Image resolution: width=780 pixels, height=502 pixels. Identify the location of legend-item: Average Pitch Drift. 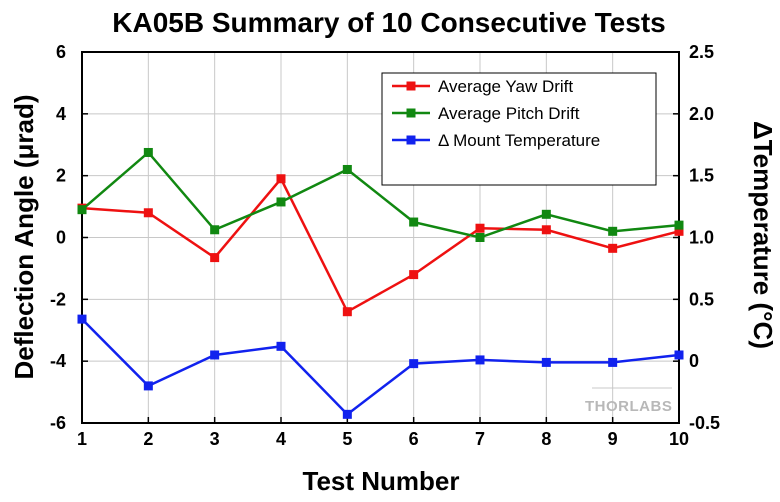
(486, 113).